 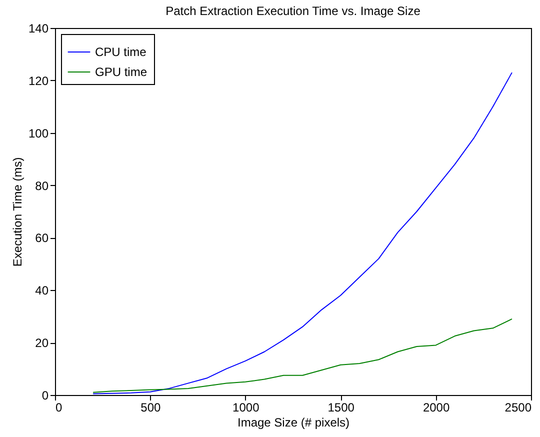 I want to click on chart-title: Patch Extraction Execution Time vs. Image Size, so click(x=293, y=11).